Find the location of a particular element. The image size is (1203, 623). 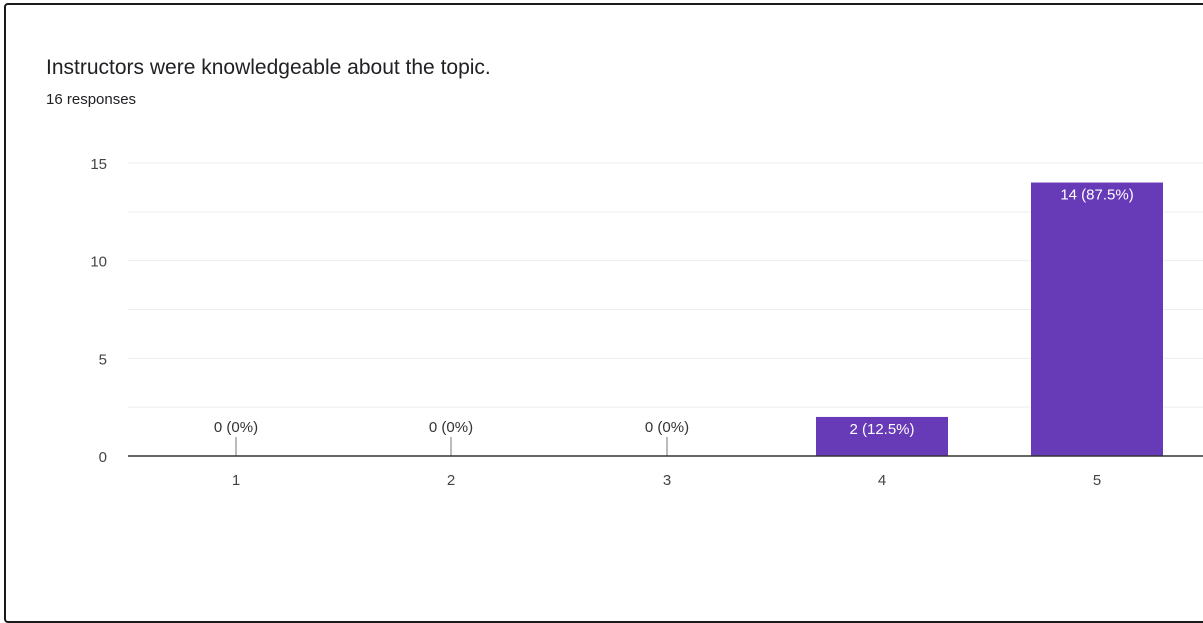

data-label: 2 (12.5%) is located at coordinates (881, 429).